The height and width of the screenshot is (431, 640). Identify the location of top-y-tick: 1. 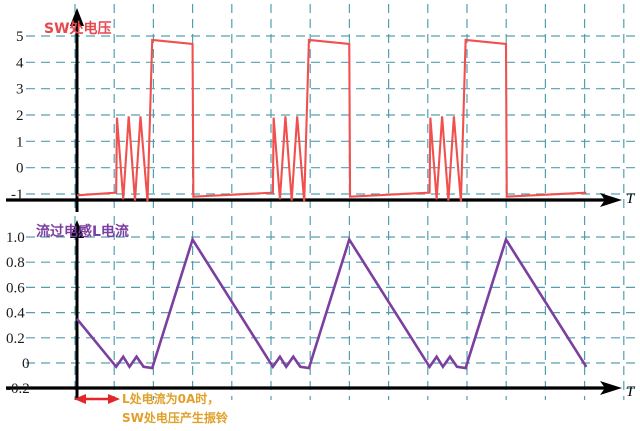
(20, 142).